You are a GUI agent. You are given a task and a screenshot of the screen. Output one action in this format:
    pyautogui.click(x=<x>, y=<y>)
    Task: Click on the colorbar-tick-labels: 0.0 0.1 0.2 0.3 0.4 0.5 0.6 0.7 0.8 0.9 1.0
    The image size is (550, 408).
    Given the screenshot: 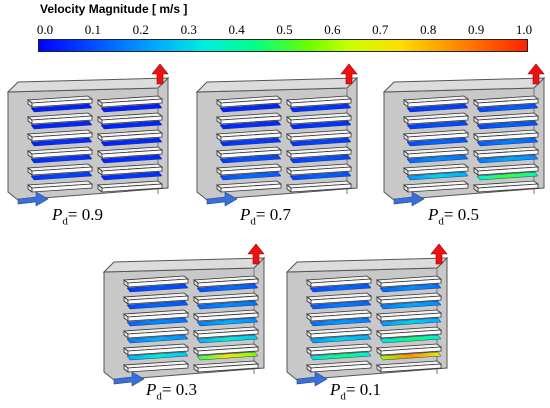 What is the action you would take?
    pyautogui.click(x=275, y=30)
    